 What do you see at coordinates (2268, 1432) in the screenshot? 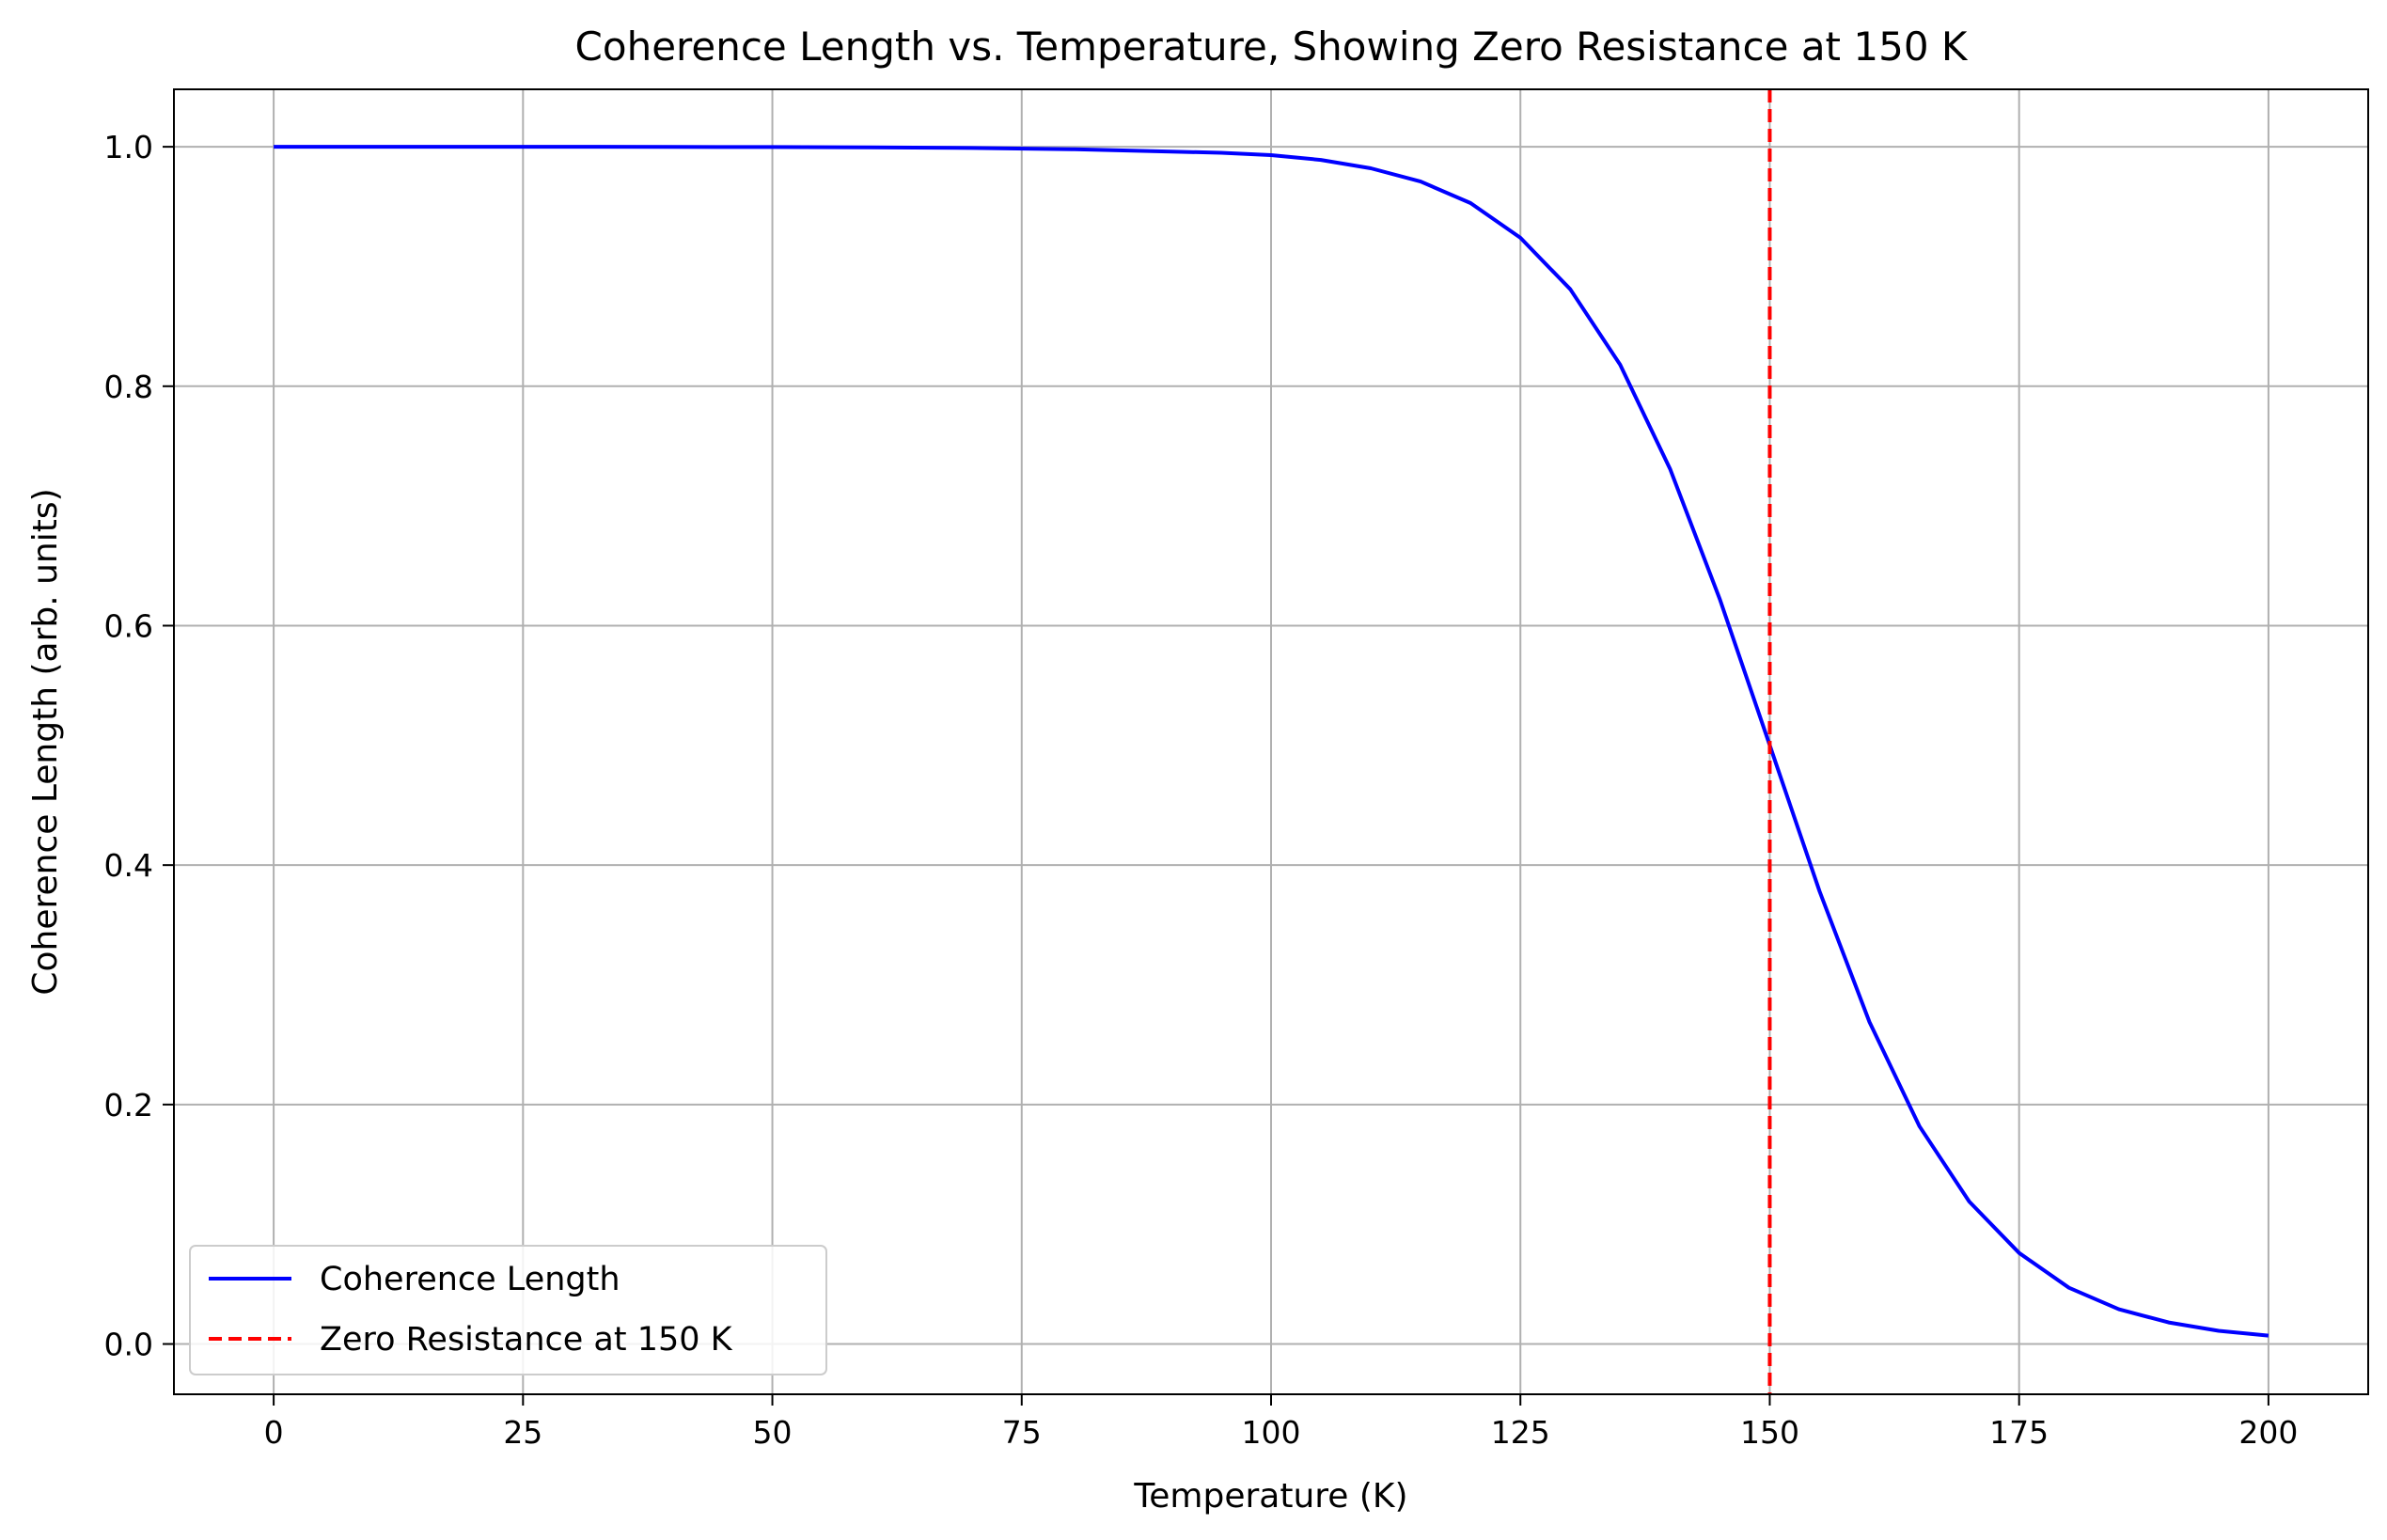
I see `x-tick-label: 200` at bounding box center [2268, 1432].